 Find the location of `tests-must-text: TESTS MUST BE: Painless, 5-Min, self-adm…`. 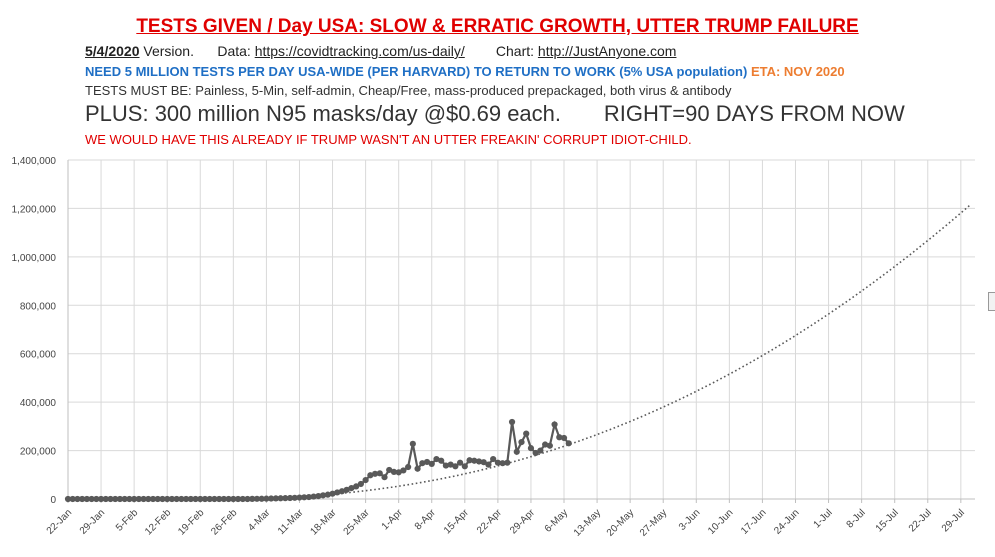

tests-must-text: TESTS MUST BE: Painless, 5-Min, self-adm… is located at coordinates (408, 90).